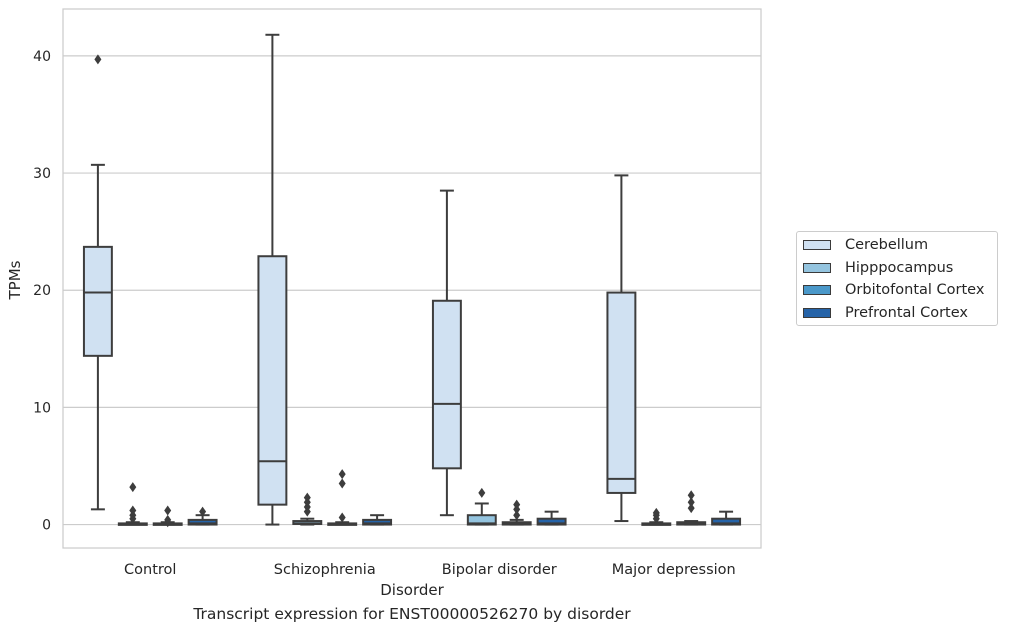 The image size is (1009, 634). Describe the element at coordinates (325, 570) in the screenshot. I see `x-tick-label: Schizophrenia` at that location.